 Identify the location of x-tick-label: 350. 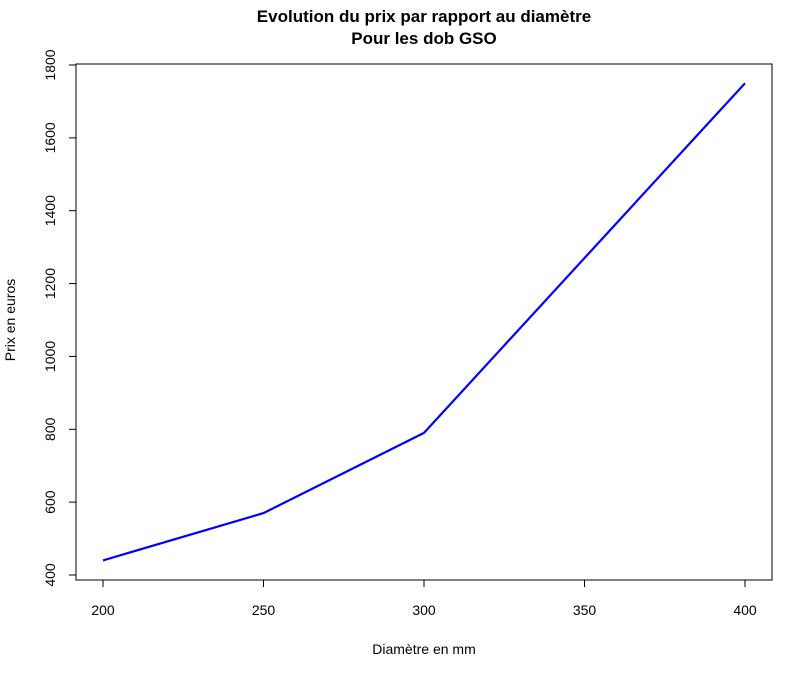
(585, 610).